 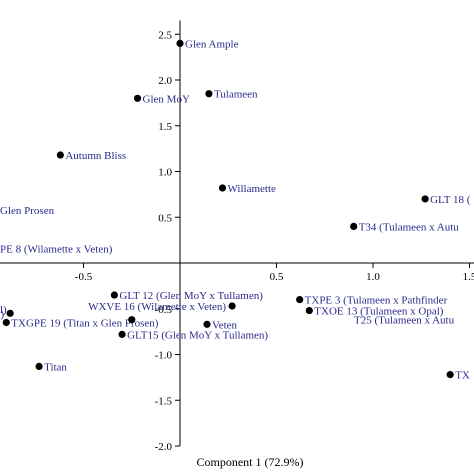 I want to click on y-tick-label: -0.5, so click(x=164, y=310).